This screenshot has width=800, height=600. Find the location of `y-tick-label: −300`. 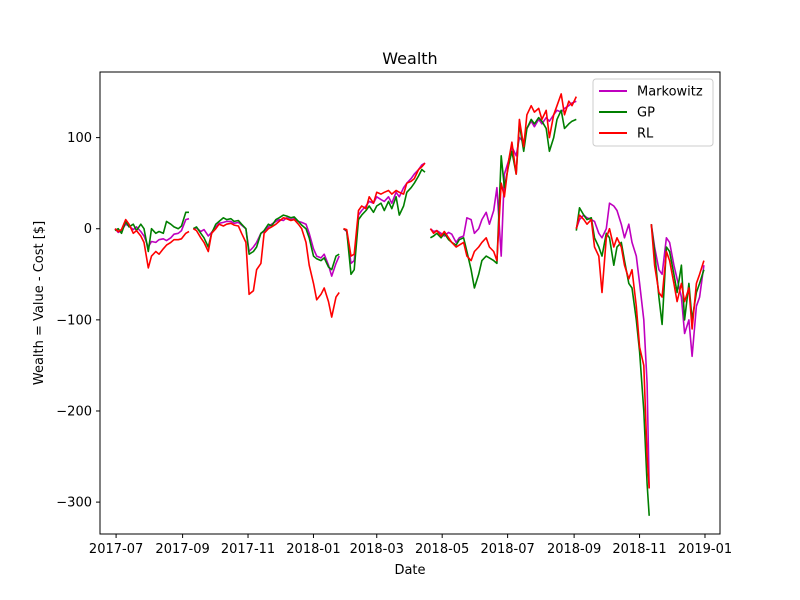

y-tick-label: −300 is located at coordinates (74, 503).